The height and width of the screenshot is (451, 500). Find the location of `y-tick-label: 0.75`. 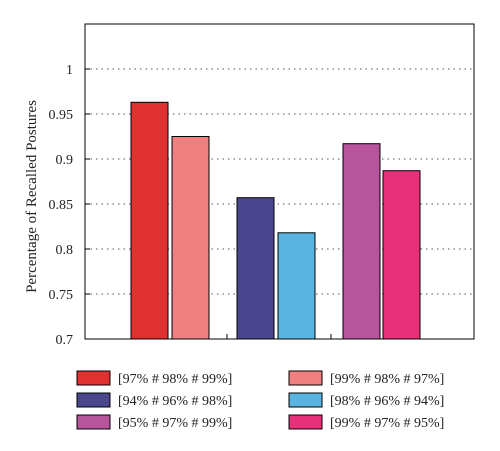

y-tick-label: 0.75 is located at coordinates (61, 295).